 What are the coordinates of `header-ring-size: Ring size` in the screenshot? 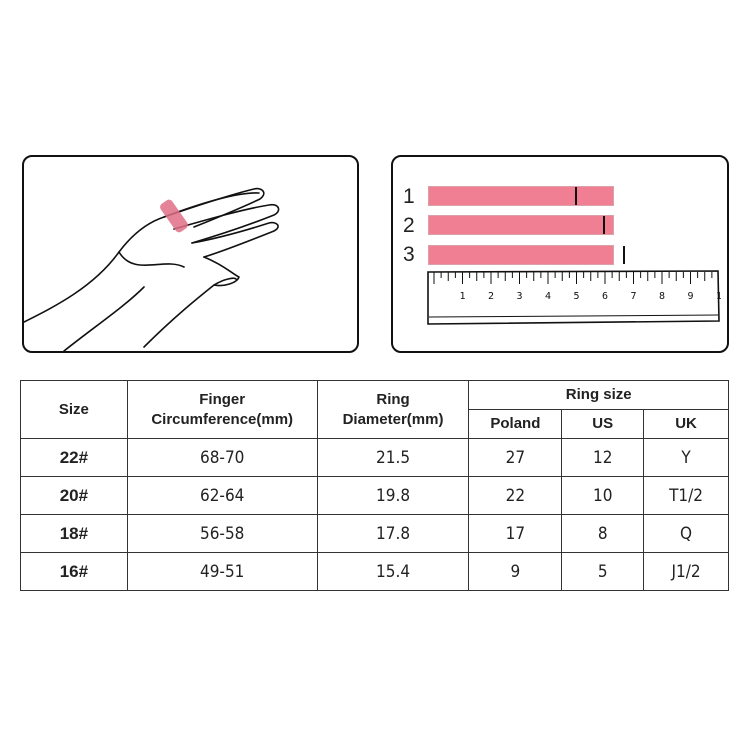 It's located at (598, 395).